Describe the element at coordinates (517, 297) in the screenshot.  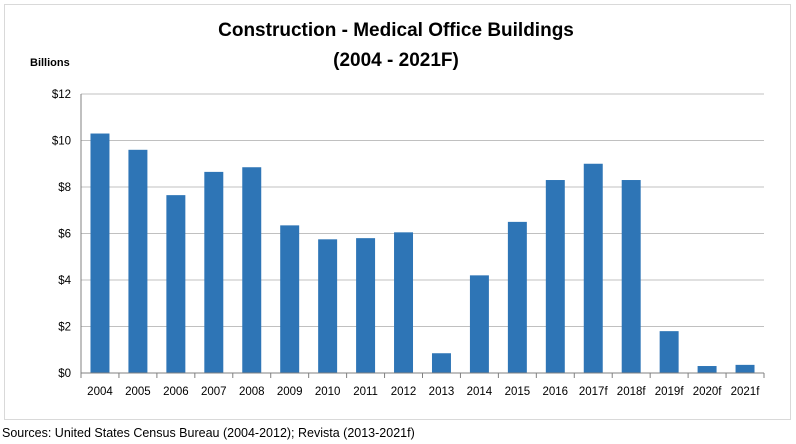
I see `bar-2015` at that location.